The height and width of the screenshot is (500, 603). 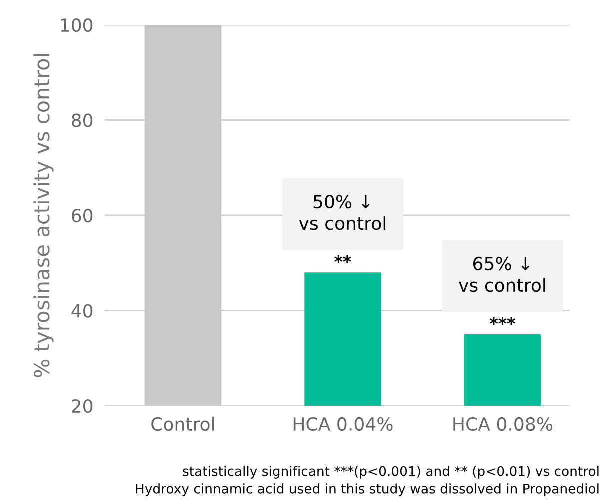 What do you see at coordinates (342, 212) in the screenshot?
I see `annotation: 50% ↓ vs control` at bounding box center [342, 212].